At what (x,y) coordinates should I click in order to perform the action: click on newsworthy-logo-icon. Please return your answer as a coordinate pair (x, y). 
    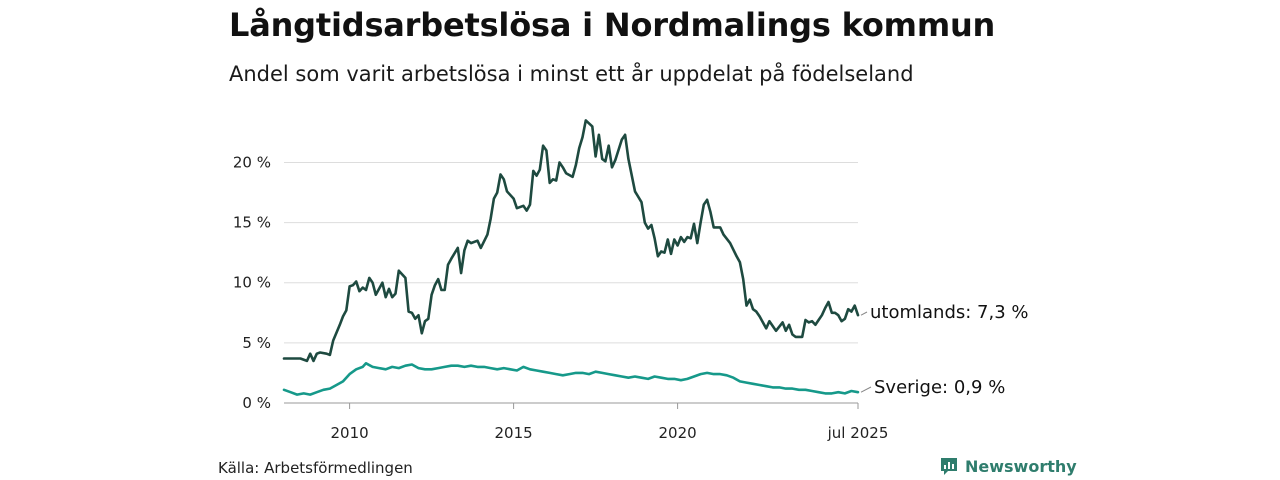
    Looking at the image, I should click on (949, 466).